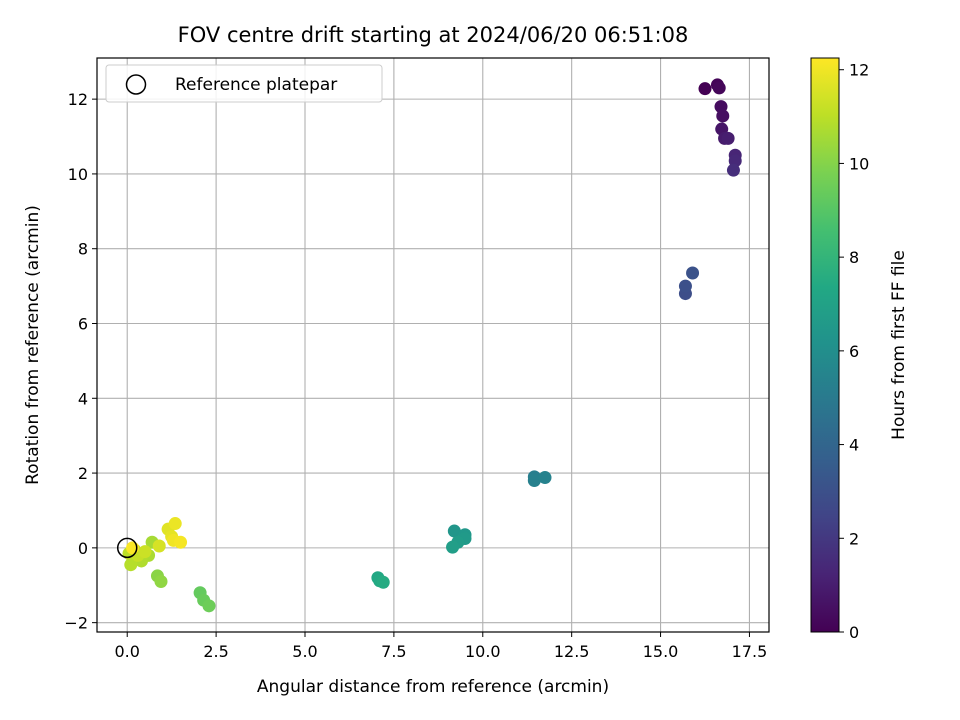 This screenshot has width=960, height=720. What do you see at coordinates (572, 651) in the screenshot?
I see `x-tick-label: 12.5` at bounding box center [572, 651].